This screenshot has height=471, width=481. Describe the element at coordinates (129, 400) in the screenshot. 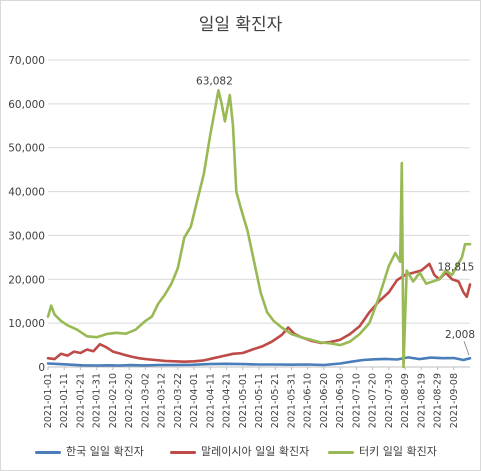

I see `x-tick-label: 2021-02-20` at that location.